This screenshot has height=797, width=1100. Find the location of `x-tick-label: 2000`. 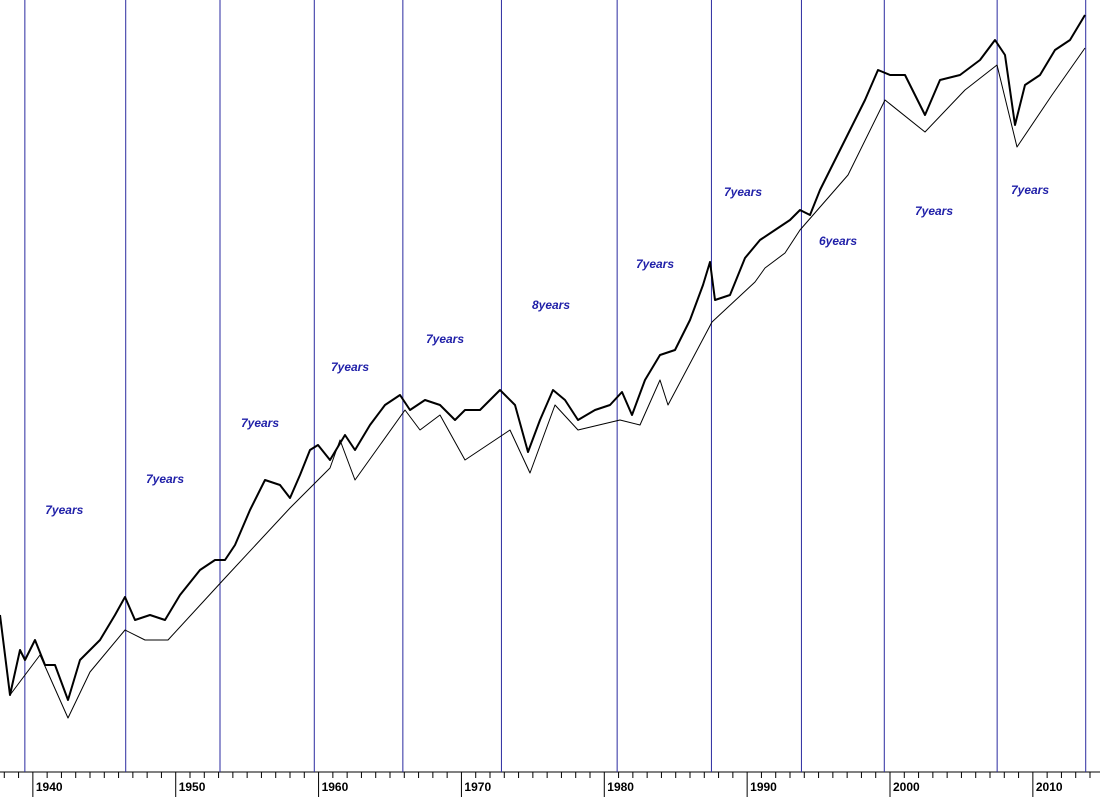

x-tick-label: 2000 is located at coordinates (906, 787).